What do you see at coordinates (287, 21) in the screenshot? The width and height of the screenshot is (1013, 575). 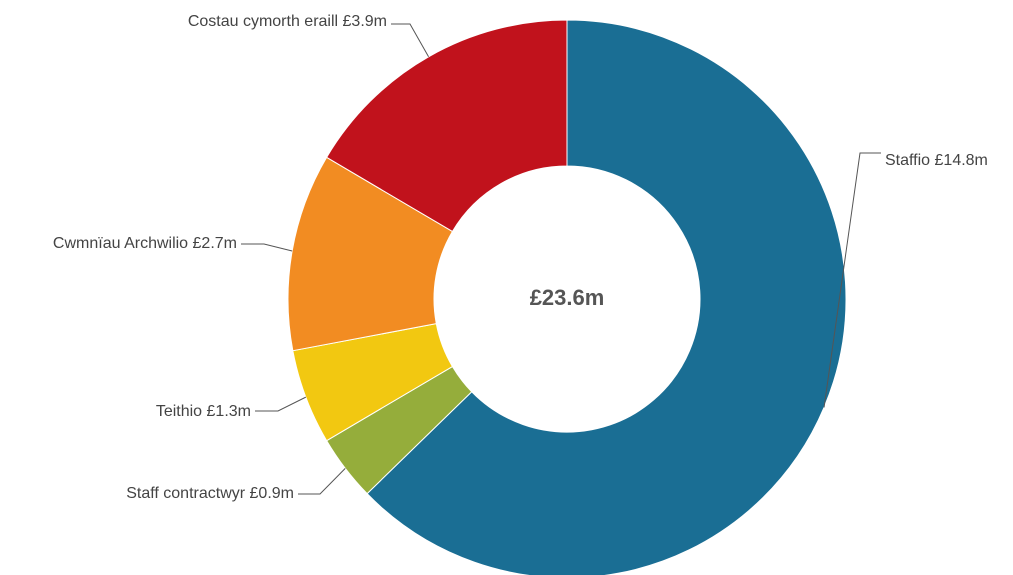 I see `label-costau-cymorth-eraill: Costau cymorth eraill £3.9m` at bounding box center [287, 21].